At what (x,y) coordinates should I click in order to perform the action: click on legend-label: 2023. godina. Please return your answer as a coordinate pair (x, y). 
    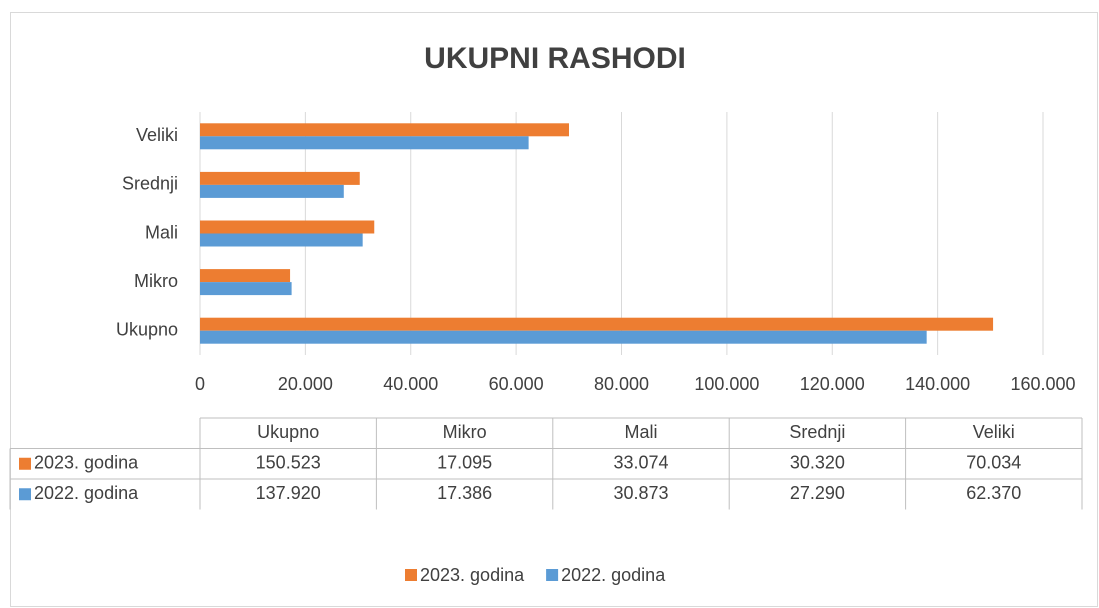
    Looking at the image, I should click on (472, 575).